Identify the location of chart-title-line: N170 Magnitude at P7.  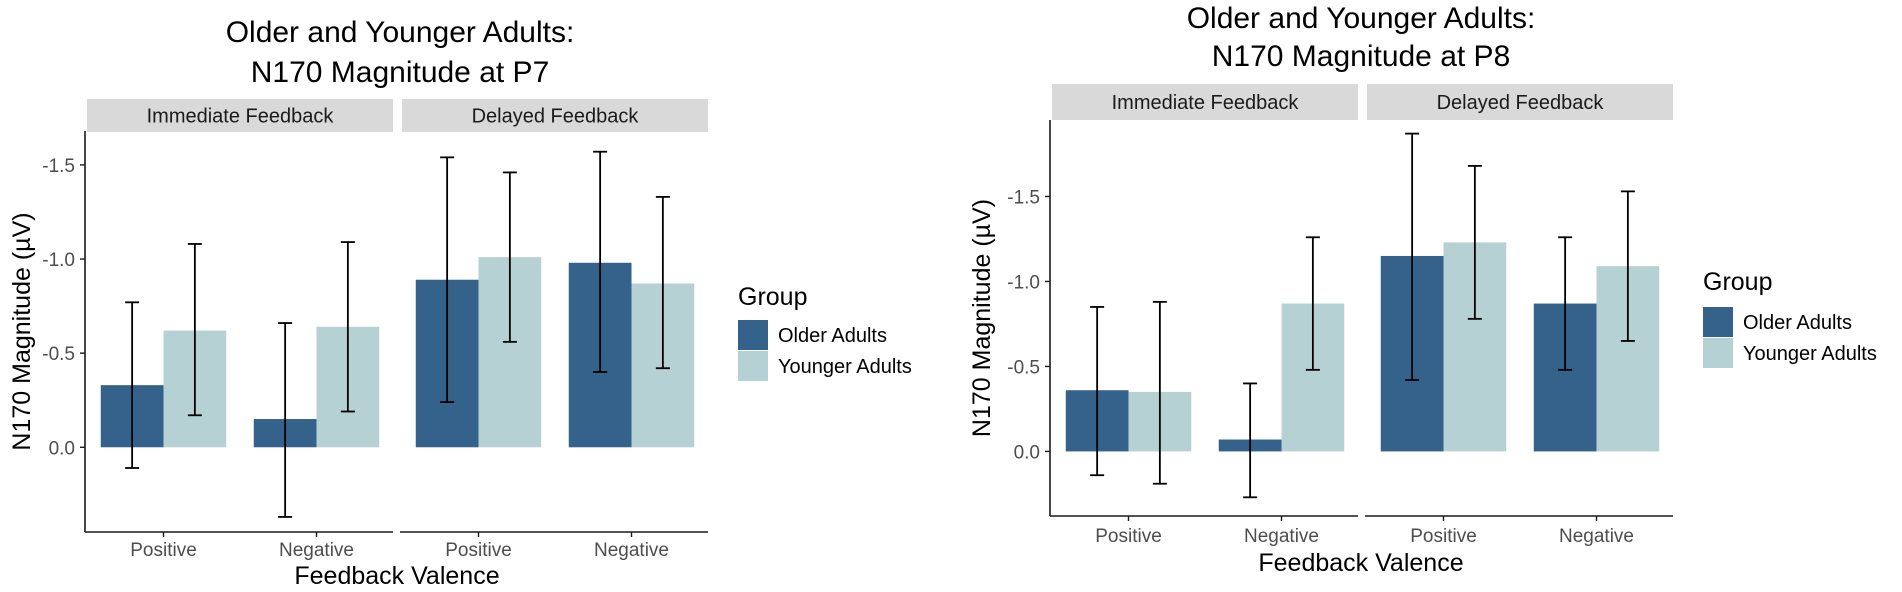
(400, 72).